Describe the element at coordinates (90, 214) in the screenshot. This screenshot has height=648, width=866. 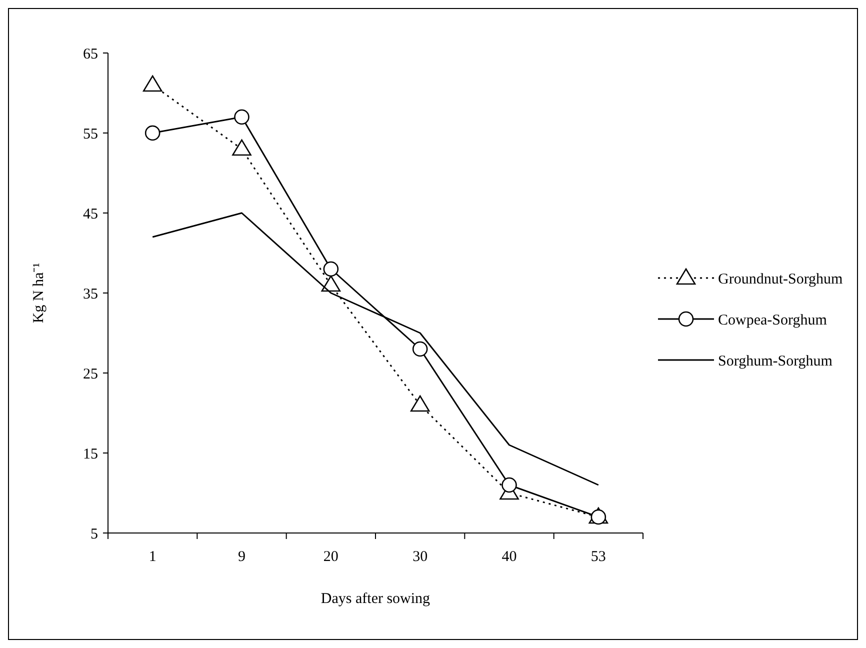
I see `y-tick-label: 45` at that location.